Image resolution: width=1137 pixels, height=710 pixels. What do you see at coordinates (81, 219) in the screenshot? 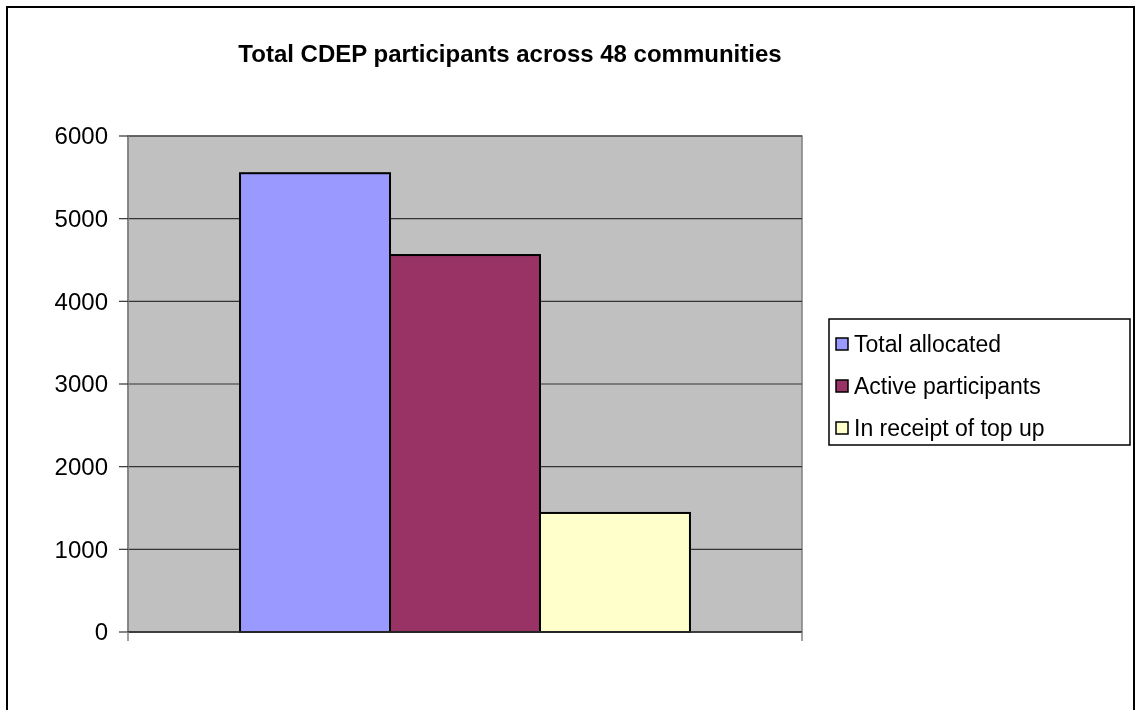
I see `y-tick-label: 5000` at bounding box center [81, 219].